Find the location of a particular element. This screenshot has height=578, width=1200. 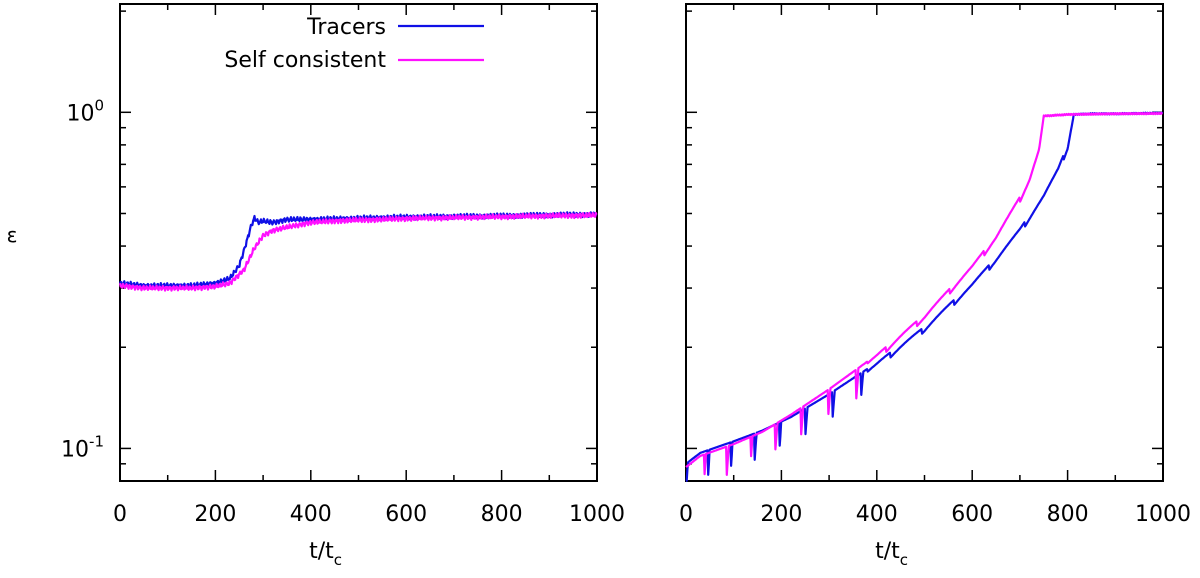

right-x-axis-label-main: t/t is located at coordinates (887, 551).